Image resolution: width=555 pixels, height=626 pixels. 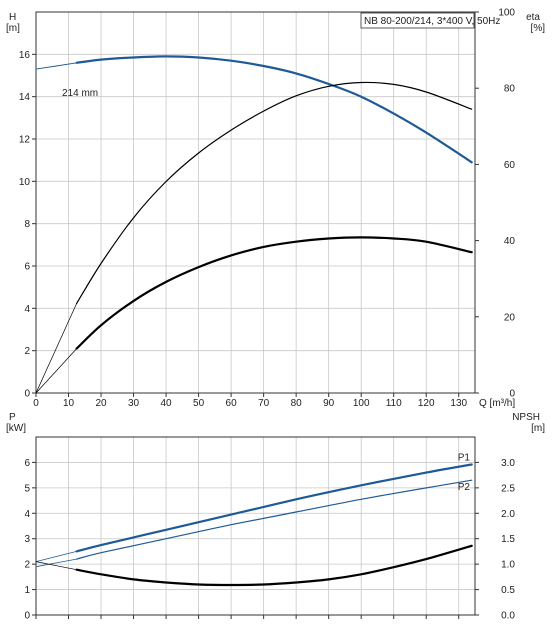 I want to click on y2-axis-unit: [m], so click(x=538, y=428).